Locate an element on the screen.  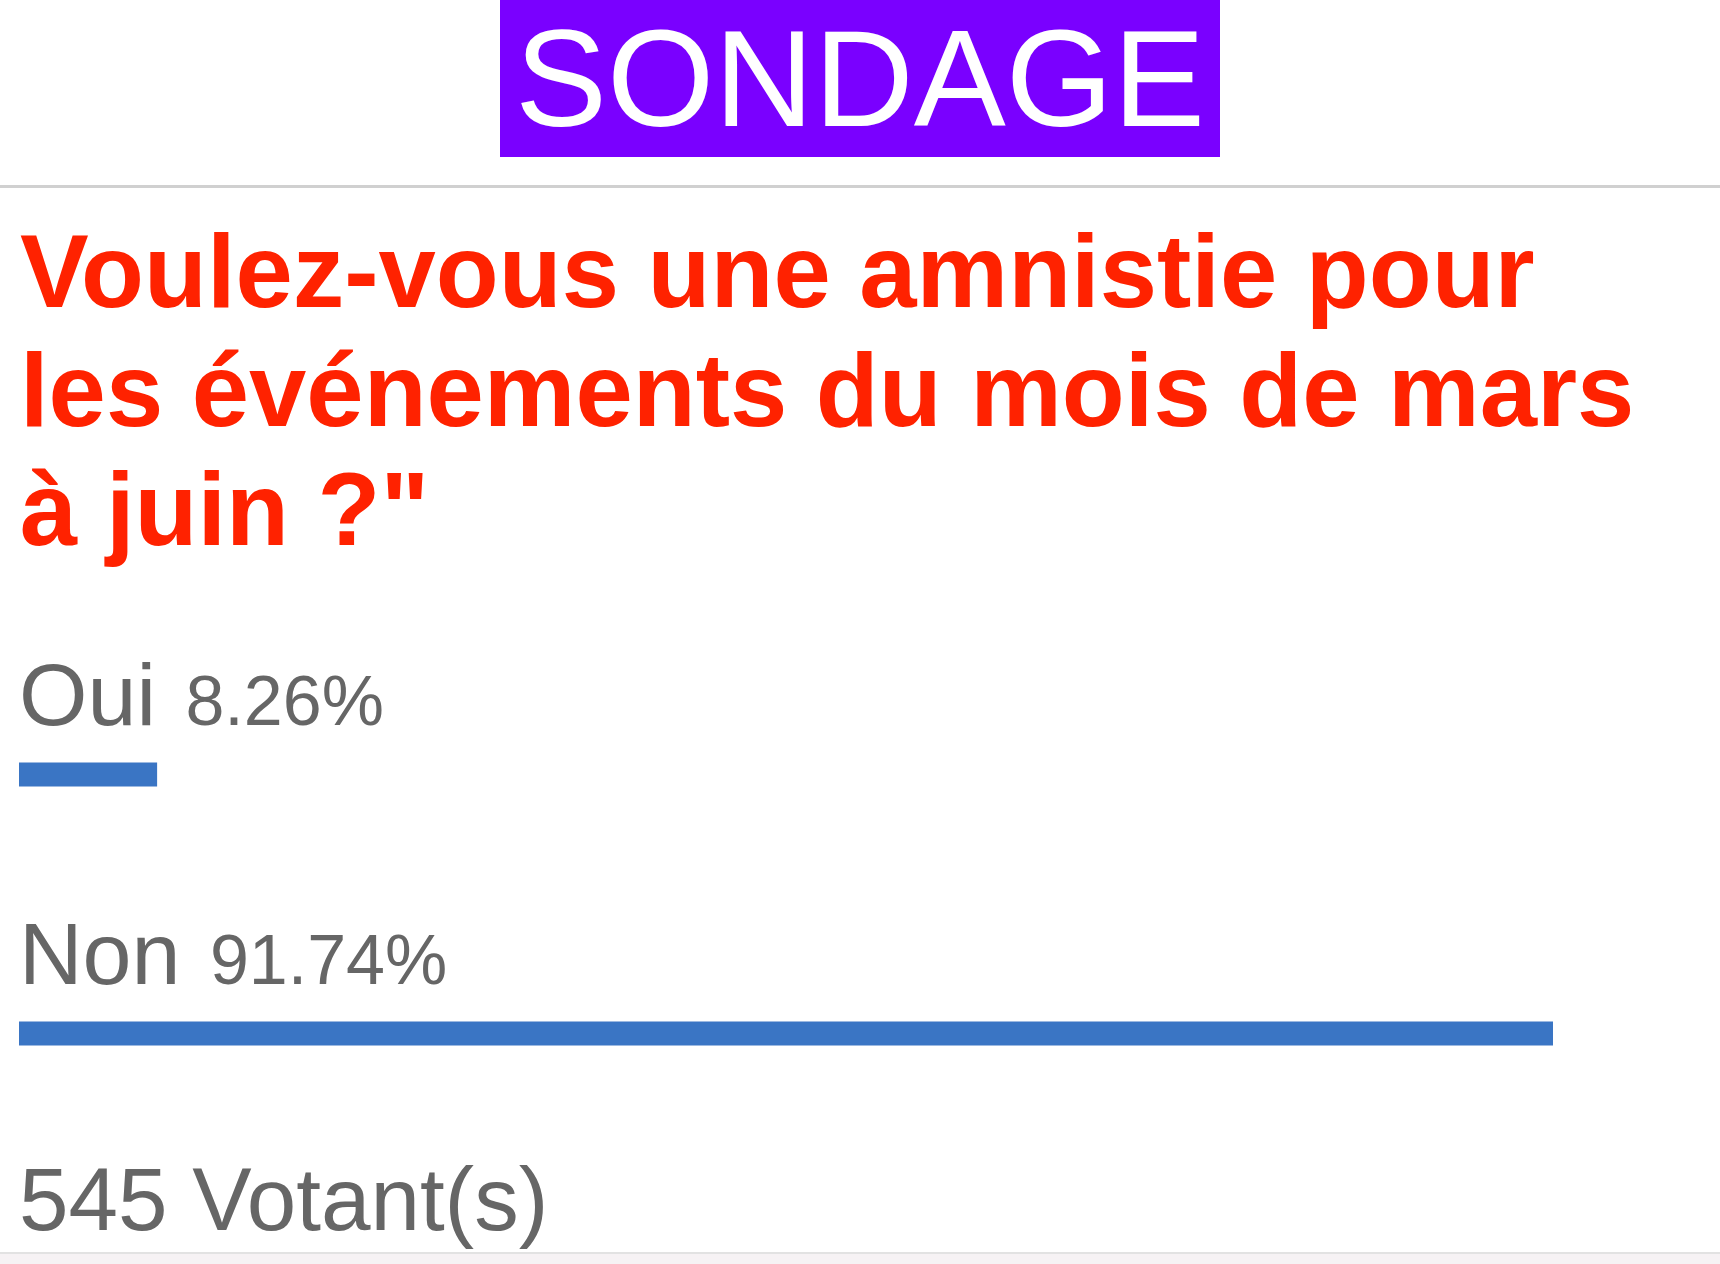
annotation: 545 Votant(s) is located at coordinates (284, 1199).